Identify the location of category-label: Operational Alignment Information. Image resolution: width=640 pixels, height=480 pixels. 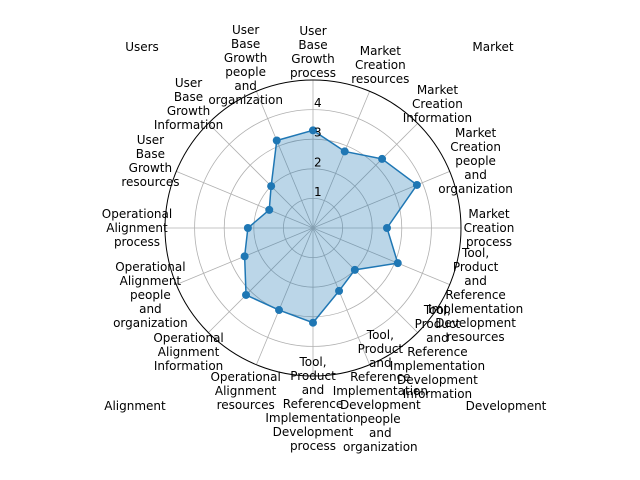
(188, 352).